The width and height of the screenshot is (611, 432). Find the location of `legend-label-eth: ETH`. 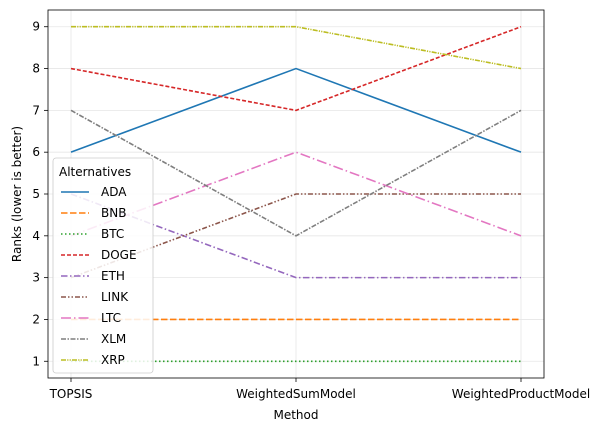

legend-label-eth: ETH is located at coordinates (113, 276).